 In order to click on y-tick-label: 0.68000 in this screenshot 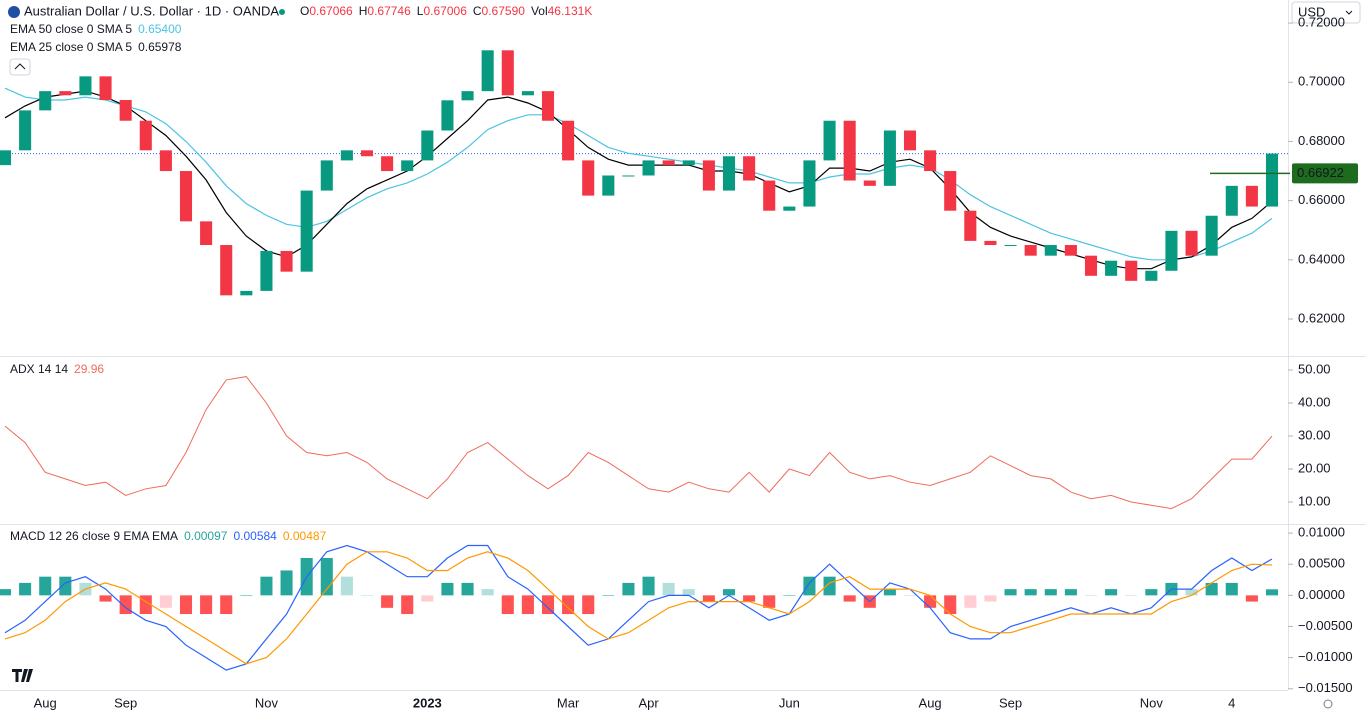, I will do `click(1321, 140)`.